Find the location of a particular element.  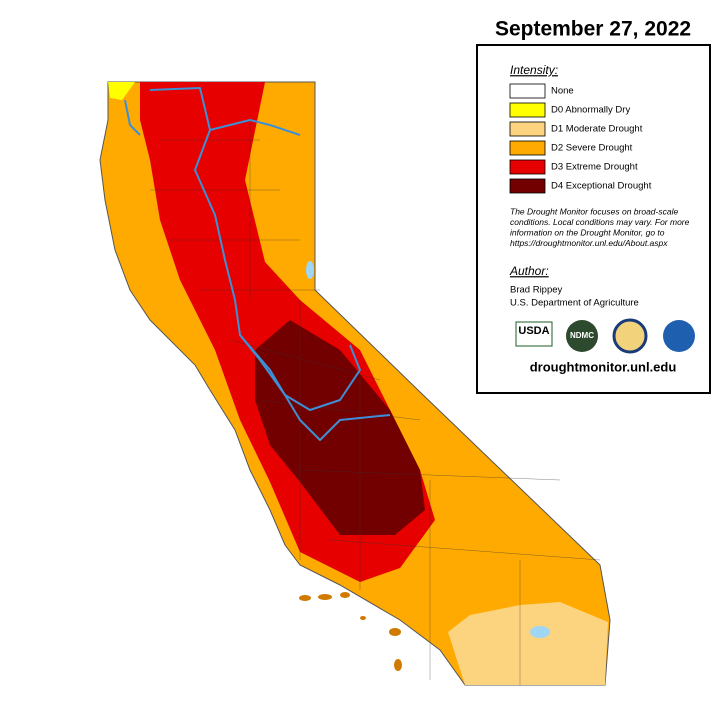

doc-logo is located at coordinates (630, 336).